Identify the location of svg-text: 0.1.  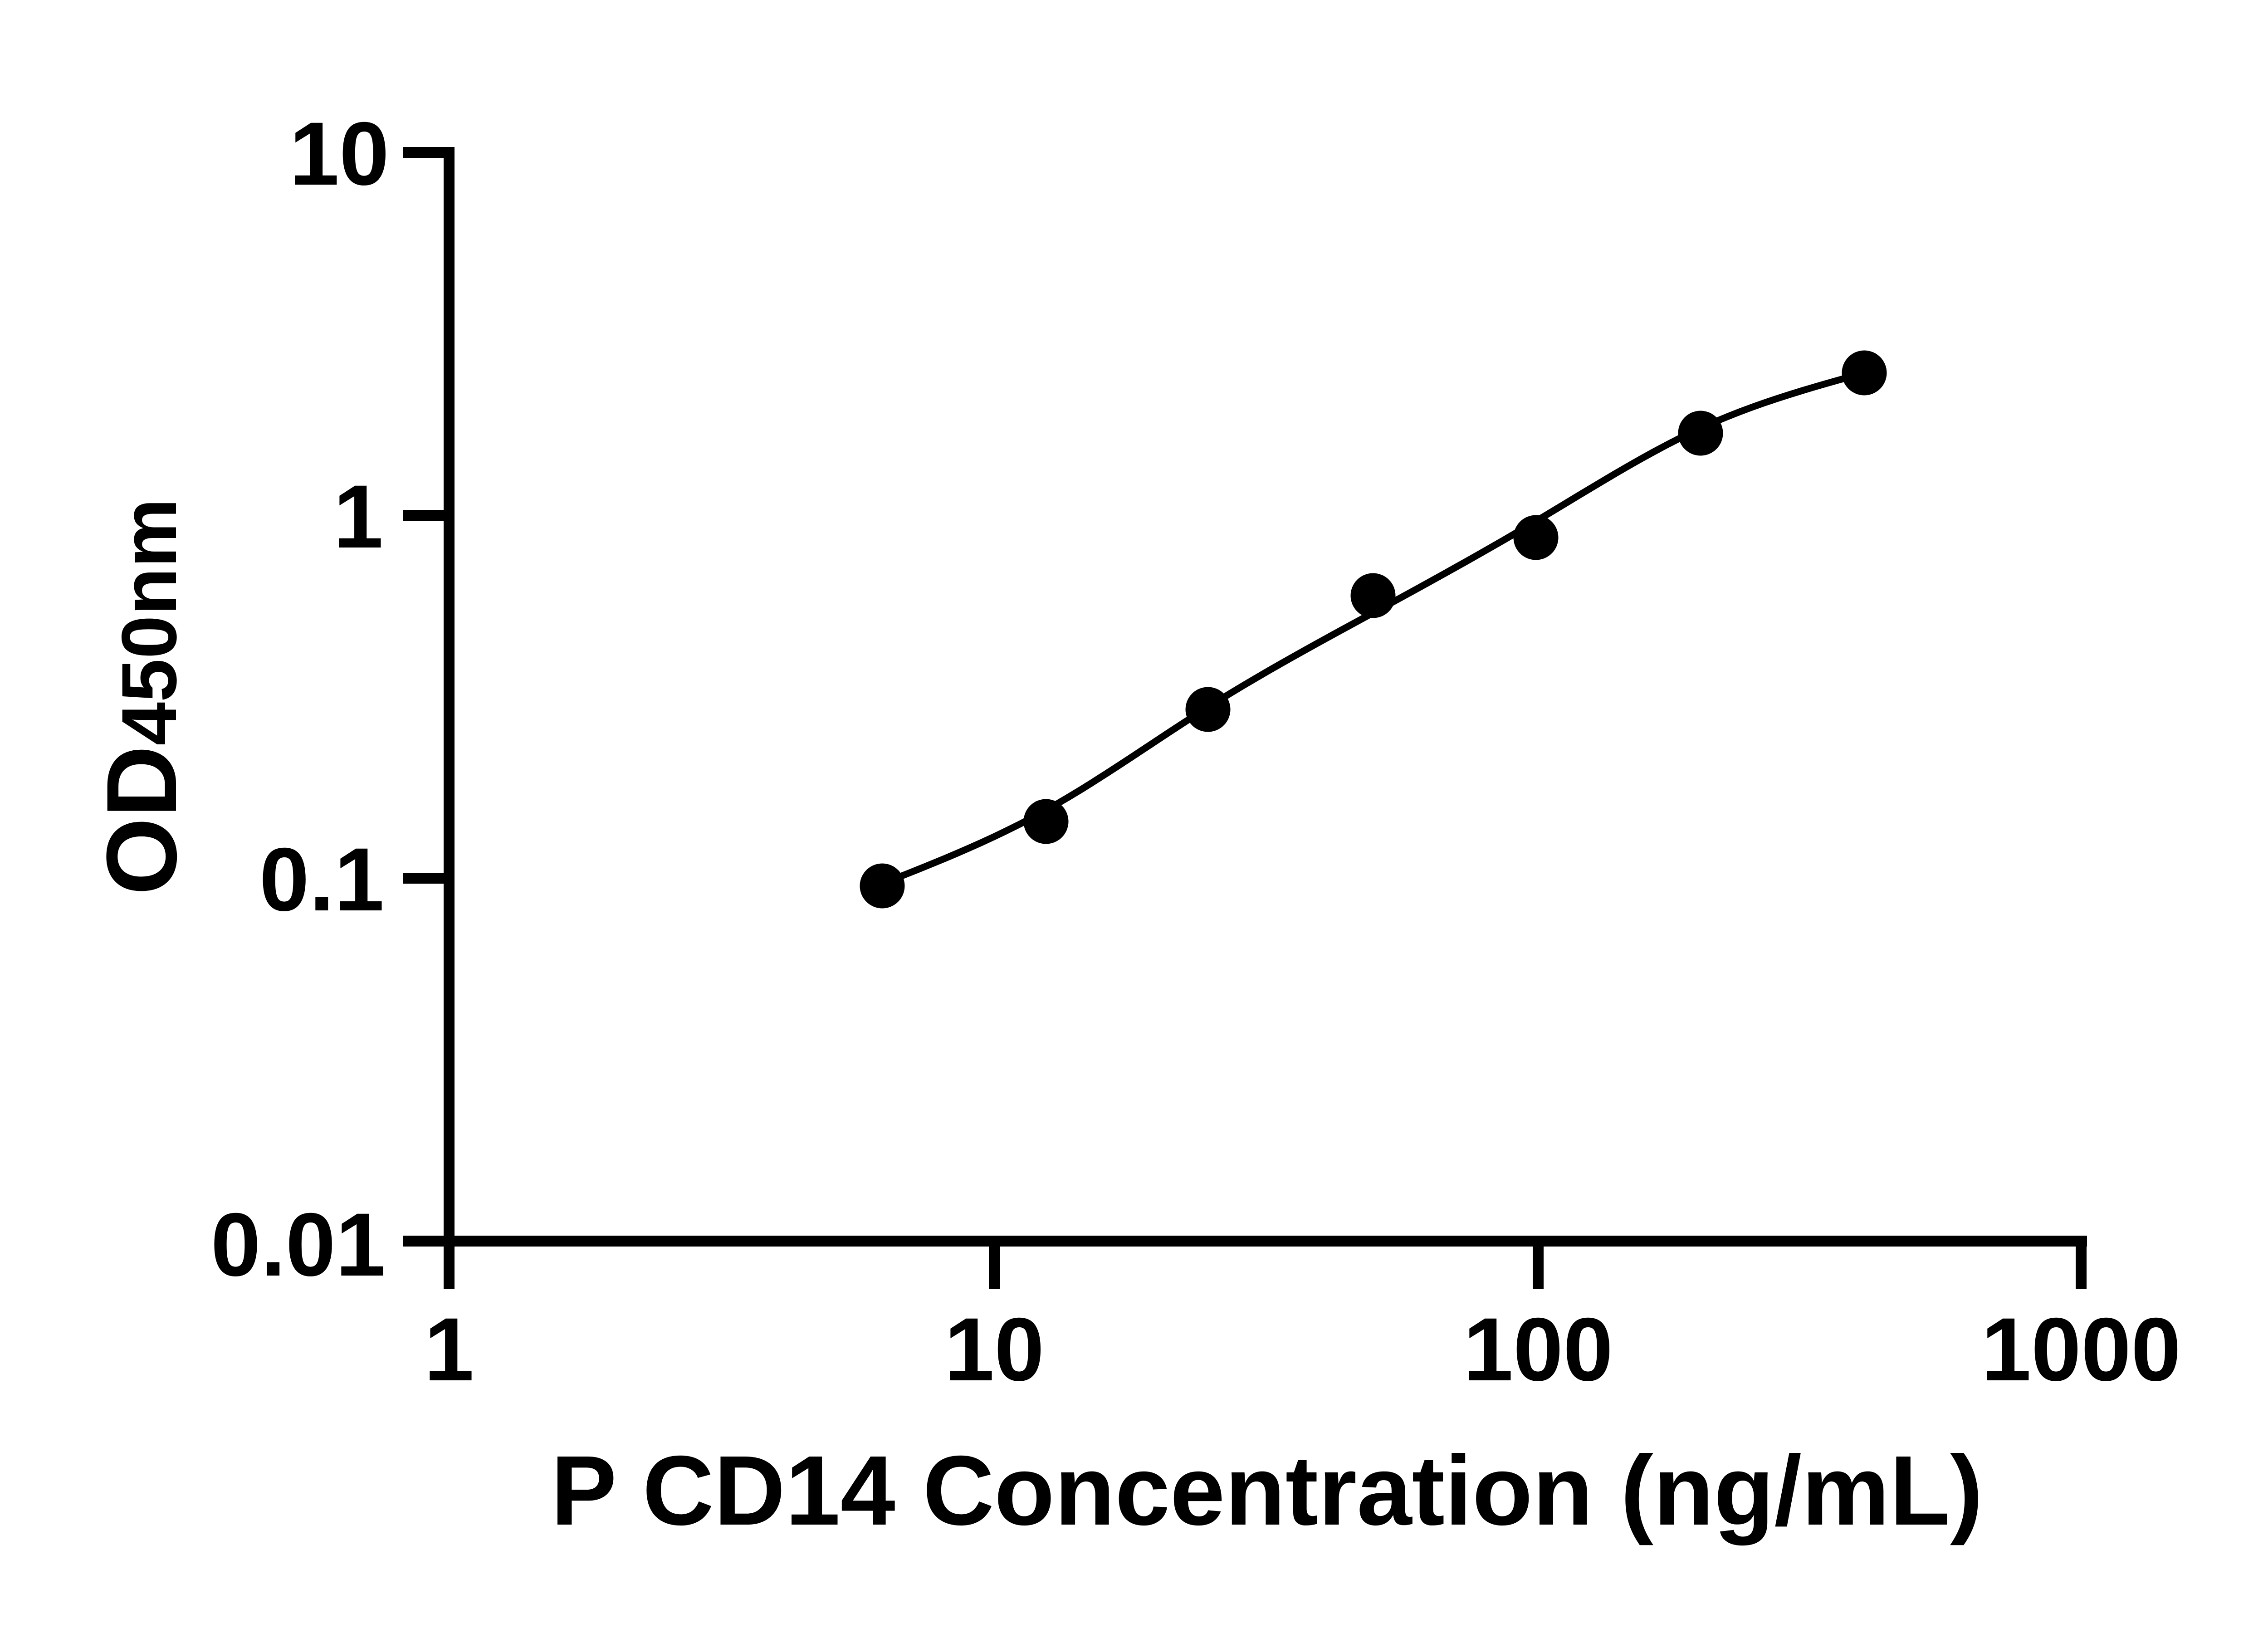
(322, 879).